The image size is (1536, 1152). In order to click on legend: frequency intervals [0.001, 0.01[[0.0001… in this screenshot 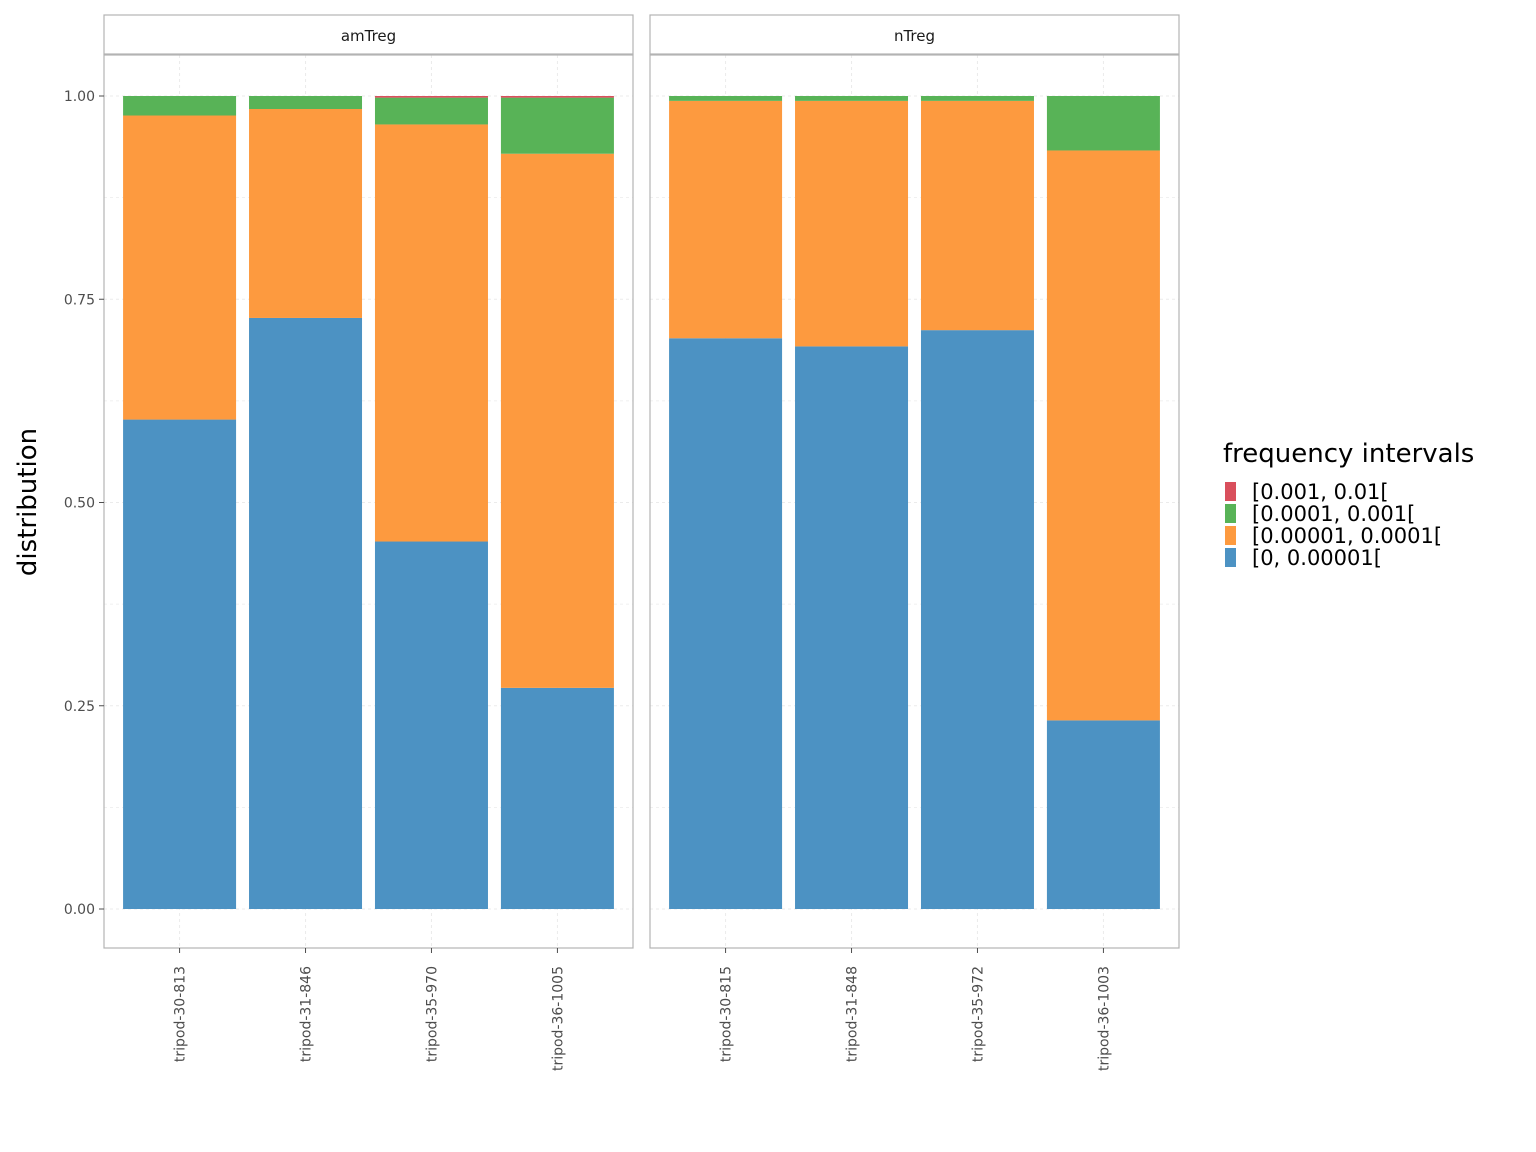, I will do `click(1348, 504)`.